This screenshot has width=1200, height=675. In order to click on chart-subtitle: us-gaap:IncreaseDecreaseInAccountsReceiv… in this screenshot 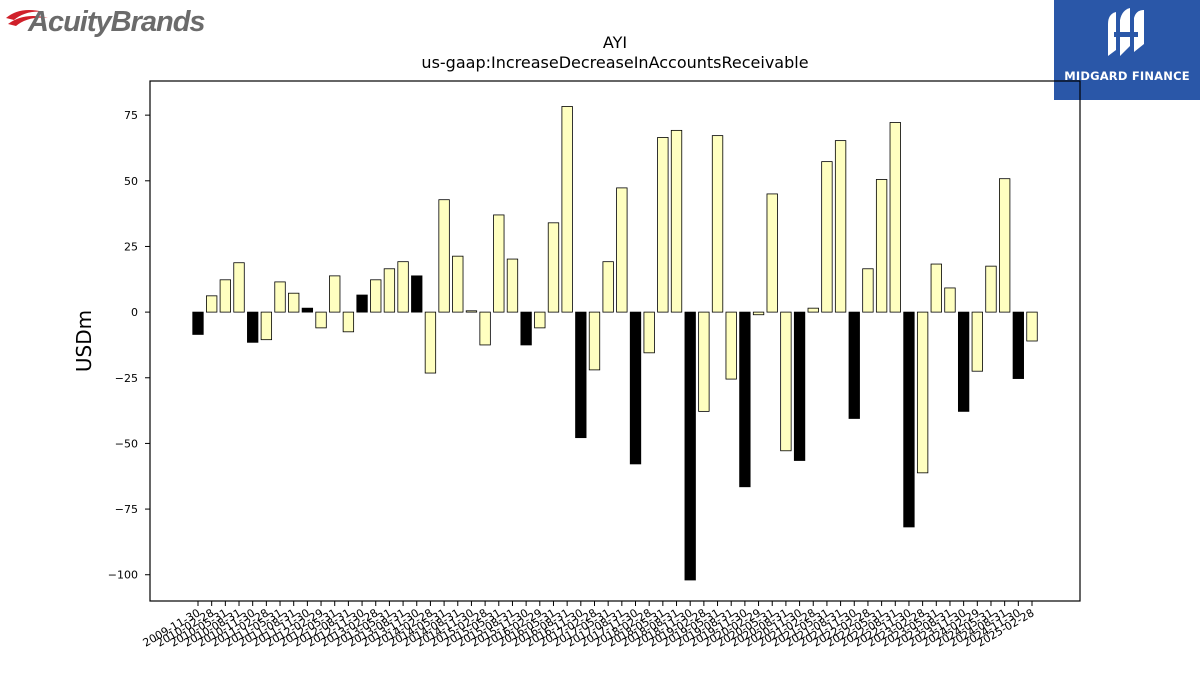, I will do `click(614, 62)`.